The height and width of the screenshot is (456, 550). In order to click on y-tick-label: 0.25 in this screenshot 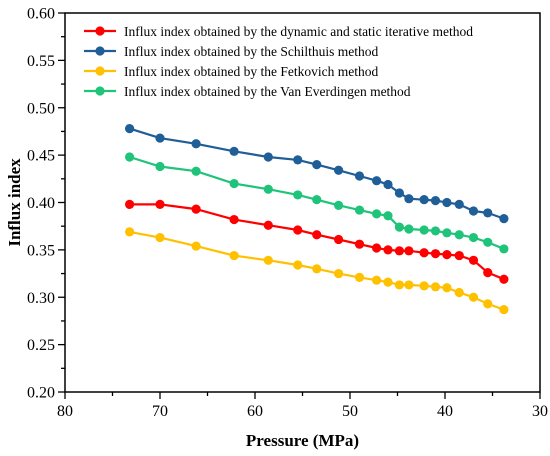, I will do `click(41, 345)`.